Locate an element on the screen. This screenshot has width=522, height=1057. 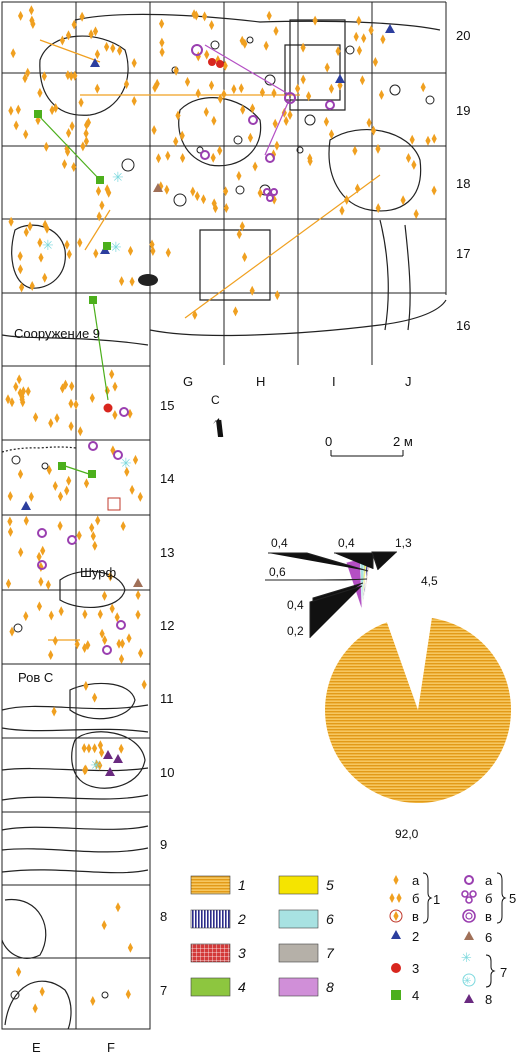
row-13: 13 is located at coordinates (167, 552).